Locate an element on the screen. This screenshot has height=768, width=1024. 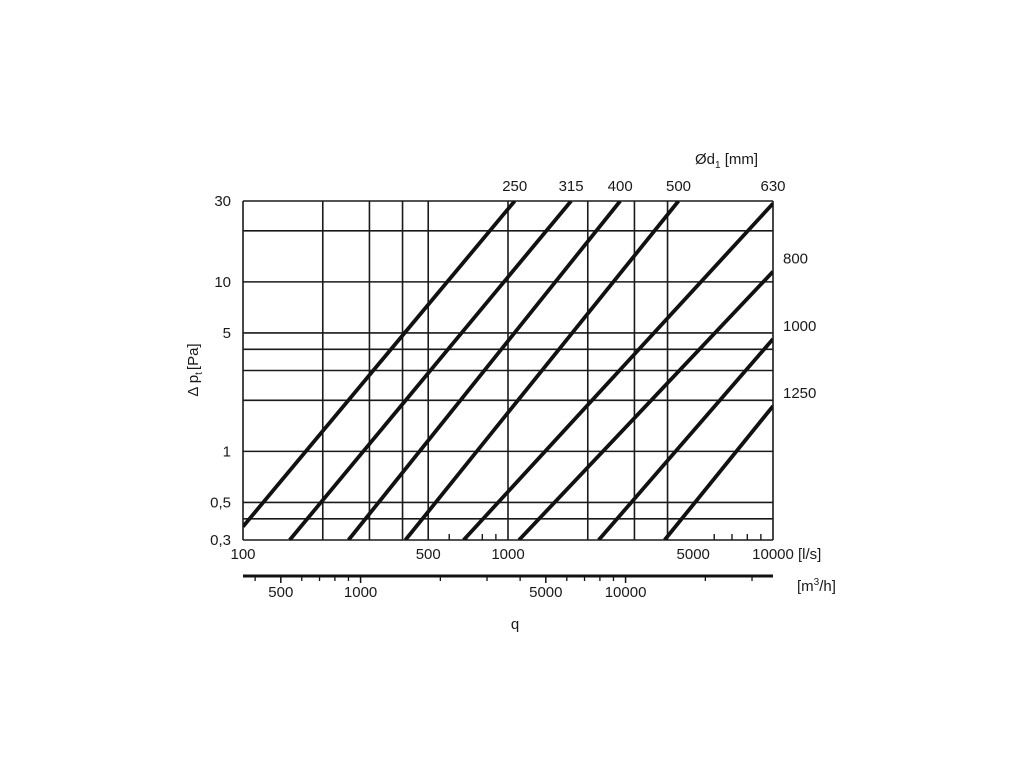
series-label-315: 315 is located at coordinates (571, 186).